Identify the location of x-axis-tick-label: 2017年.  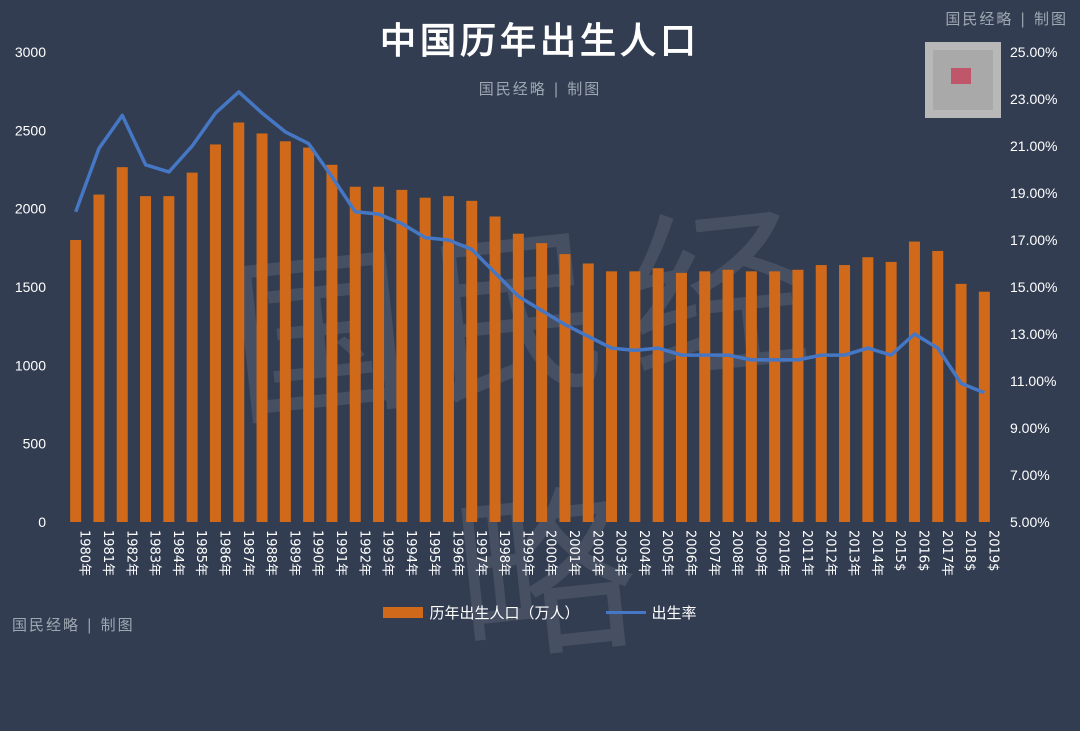
(946, 553).